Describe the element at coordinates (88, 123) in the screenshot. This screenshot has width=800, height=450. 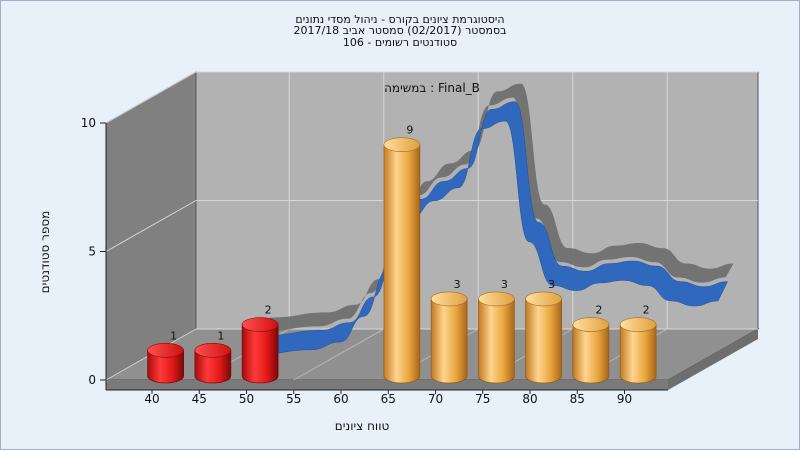
I see `y-tick-label: 10` at that location.